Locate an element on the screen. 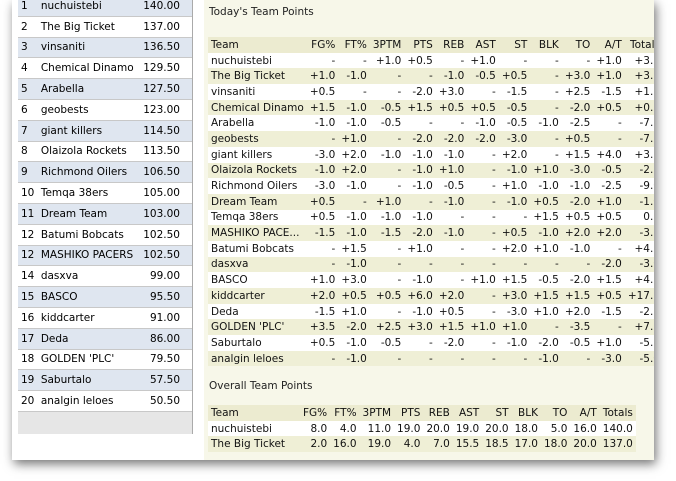  standing-row: 5 Arabella 127.50 is located at coordinates (105, 89).